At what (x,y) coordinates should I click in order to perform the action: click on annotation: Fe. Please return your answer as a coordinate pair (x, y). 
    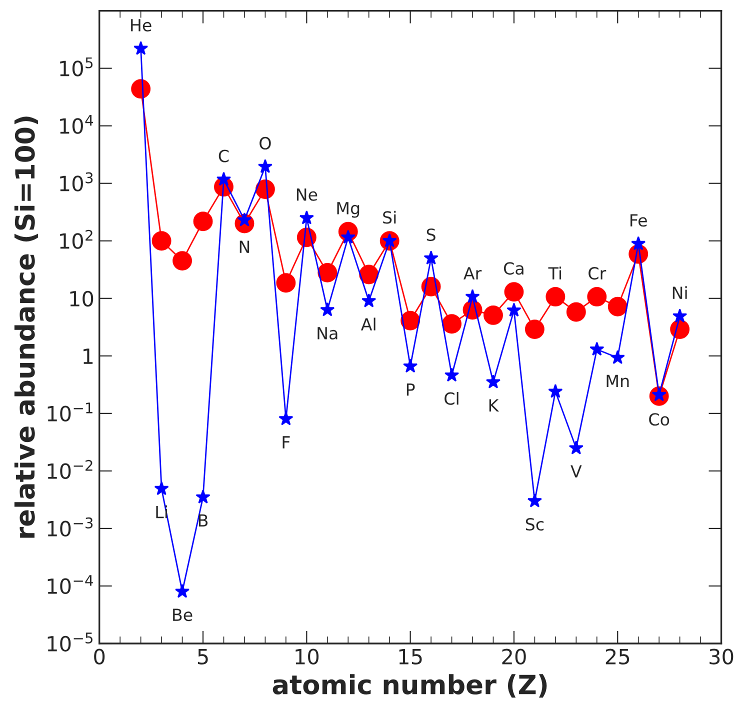
    Looking at the image, I should click on (638, 220).